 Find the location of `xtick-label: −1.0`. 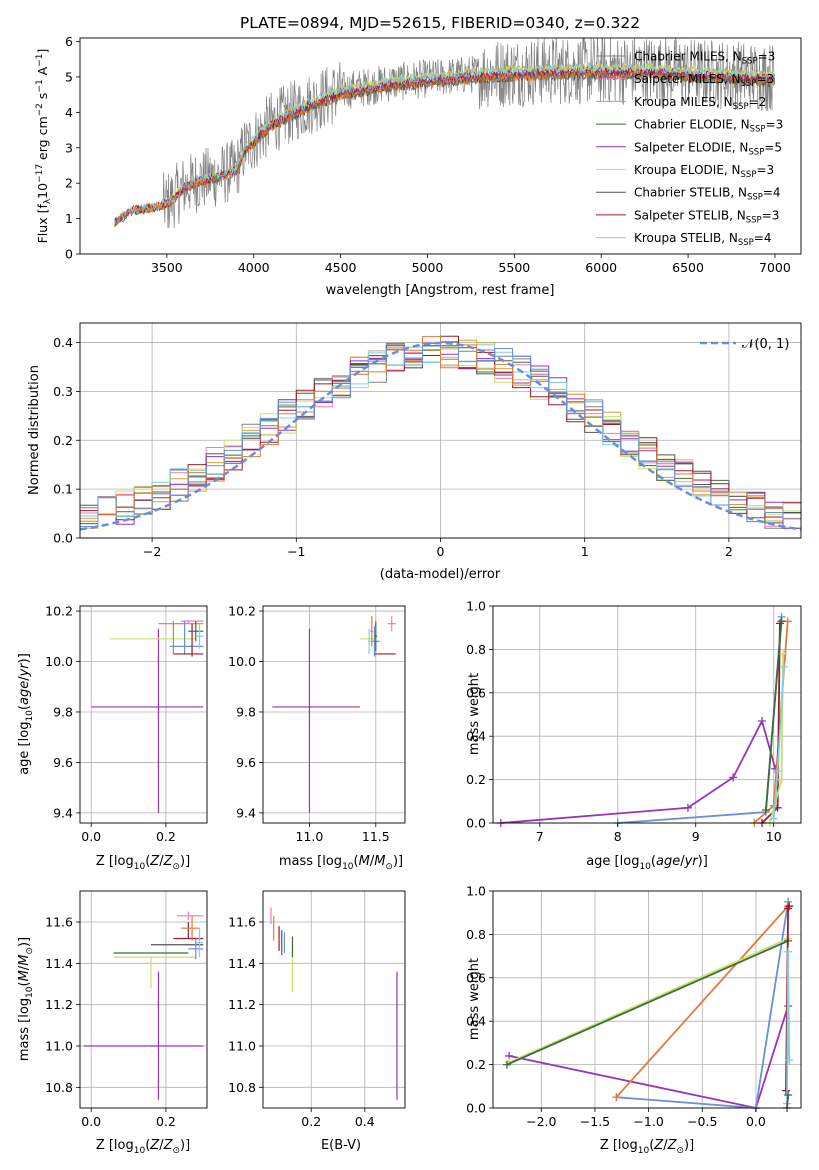

xtick-label: −1.0 is located at coordinates (648, 1121).